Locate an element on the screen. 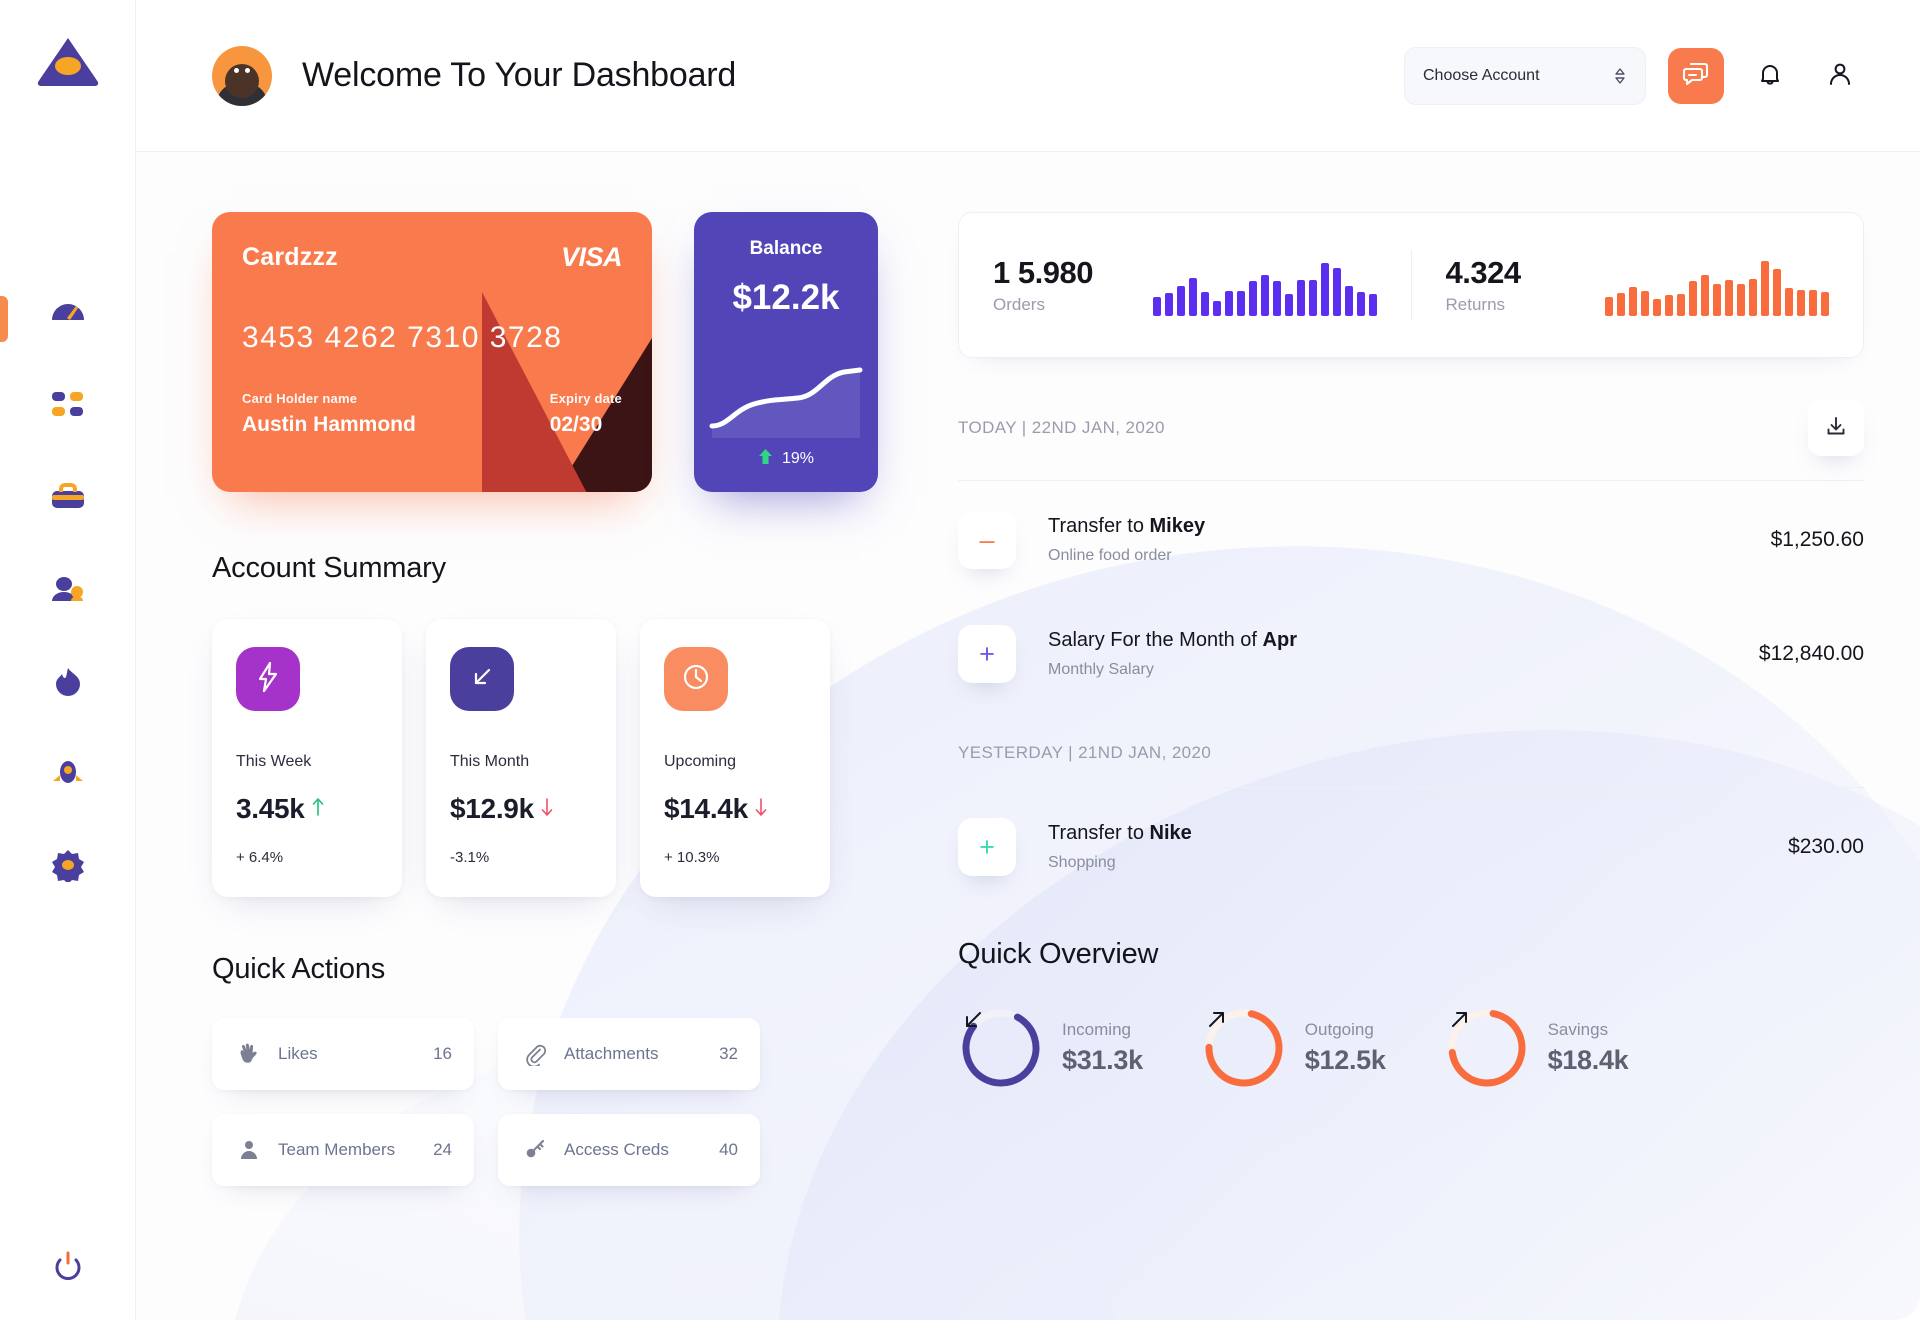 The width and height of the screenshot is (1920, 1320). sidebar-item-profile is located at coordinates (68, 591).